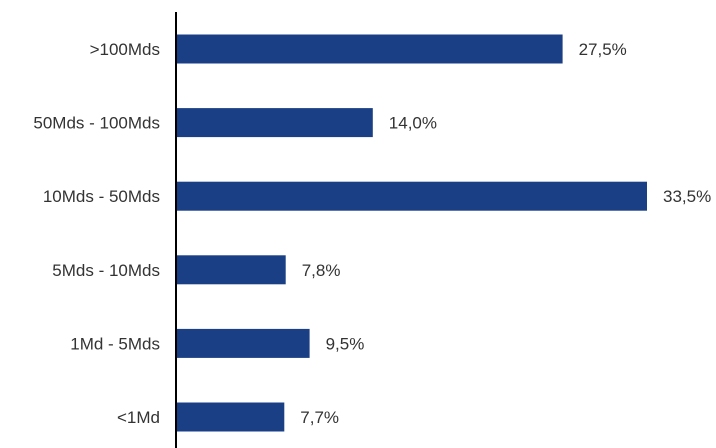 The width and height of the screenshot is (716, 448). What do you see at coordinates (96, 123) in the screenshot?
I see `category-label: 50Mds - 100Mds` at bounding box center [96, 123].